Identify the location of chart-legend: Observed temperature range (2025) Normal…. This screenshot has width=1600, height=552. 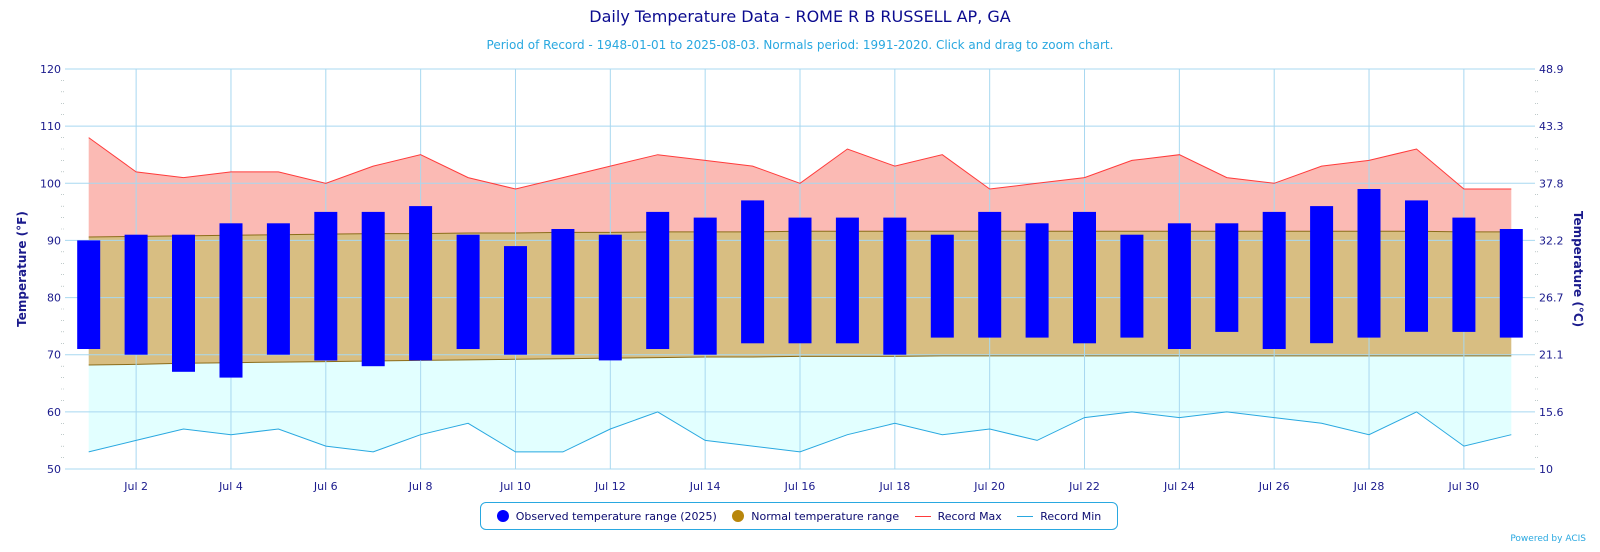
(799, 516).